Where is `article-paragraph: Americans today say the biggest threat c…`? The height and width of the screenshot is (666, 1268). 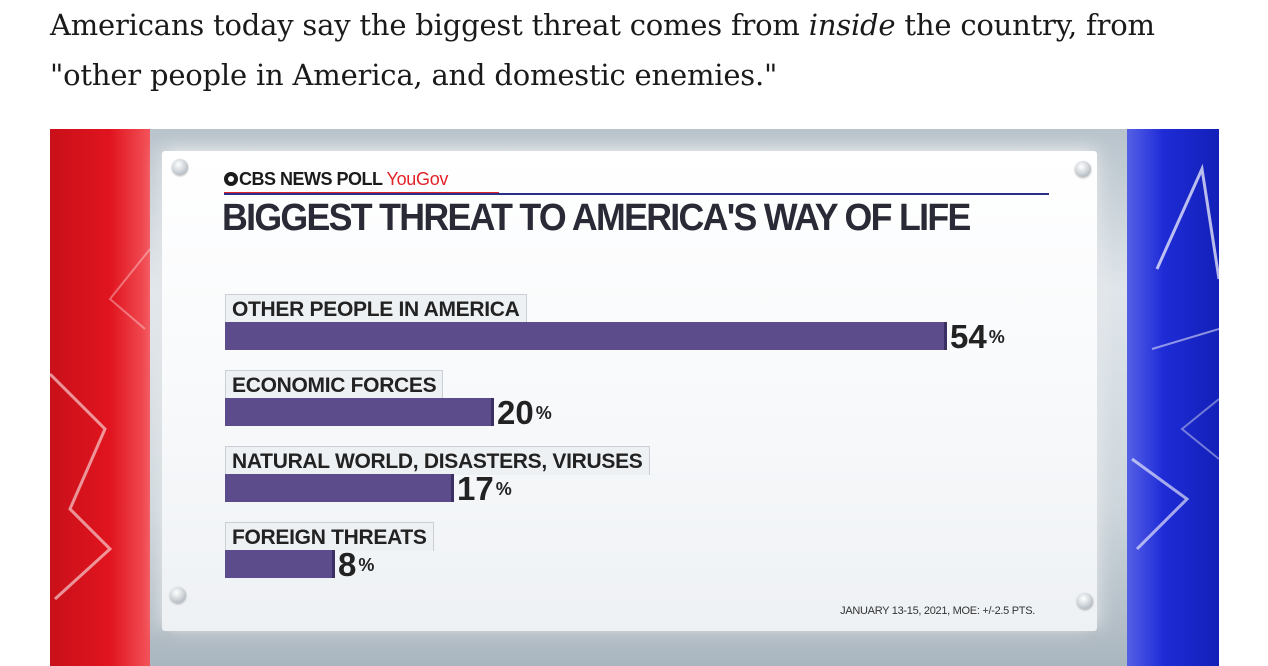
article-paragraph: Americans today say the biggest threat c… is located at coordinates (635, 50).